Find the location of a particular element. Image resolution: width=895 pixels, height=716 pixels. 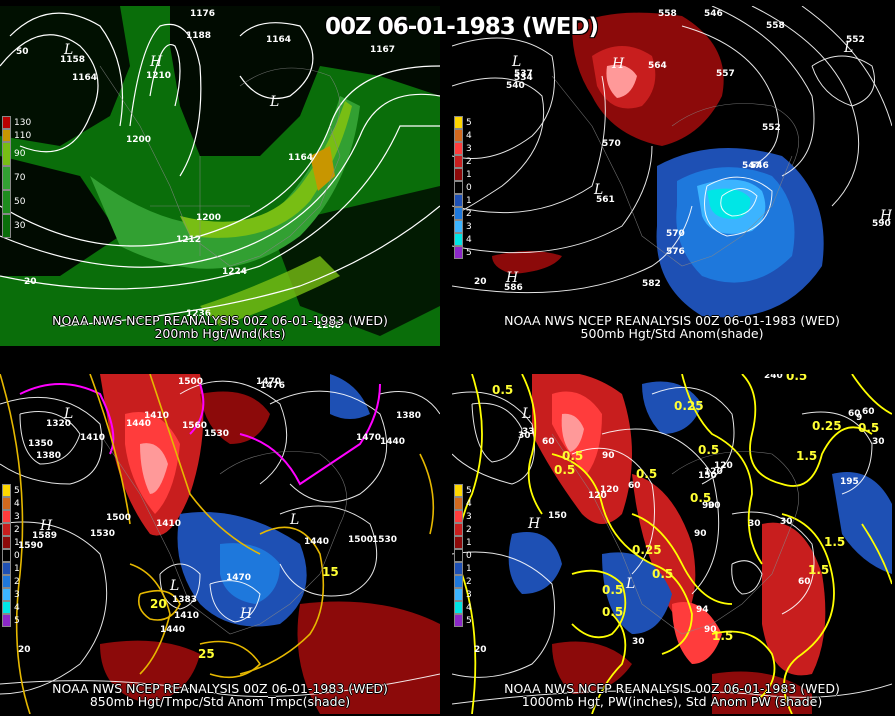

edge-label: 20 is located at coordinates (30, 282).